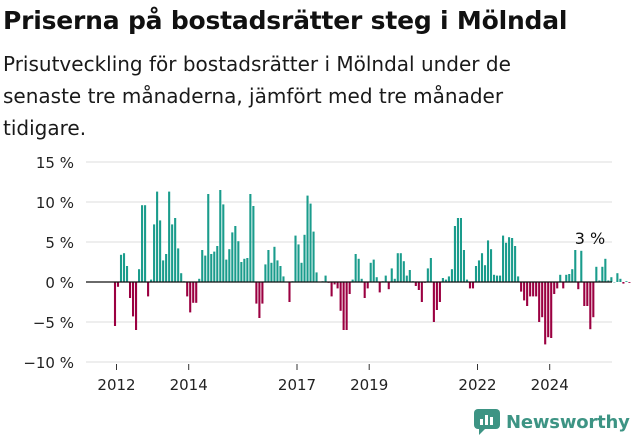 The height and width of the screenshot is (439, 631). I want to click on y-tick-label: 15 %, so click(55, 163).